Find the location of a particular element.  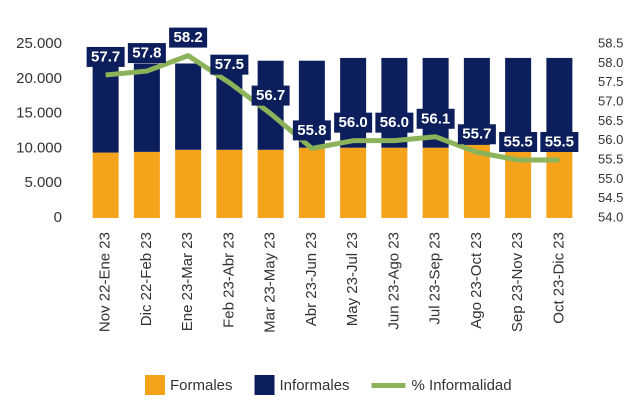

x-tick-label: Ago 23-Oct 23 is located at coordinates (476, 280).